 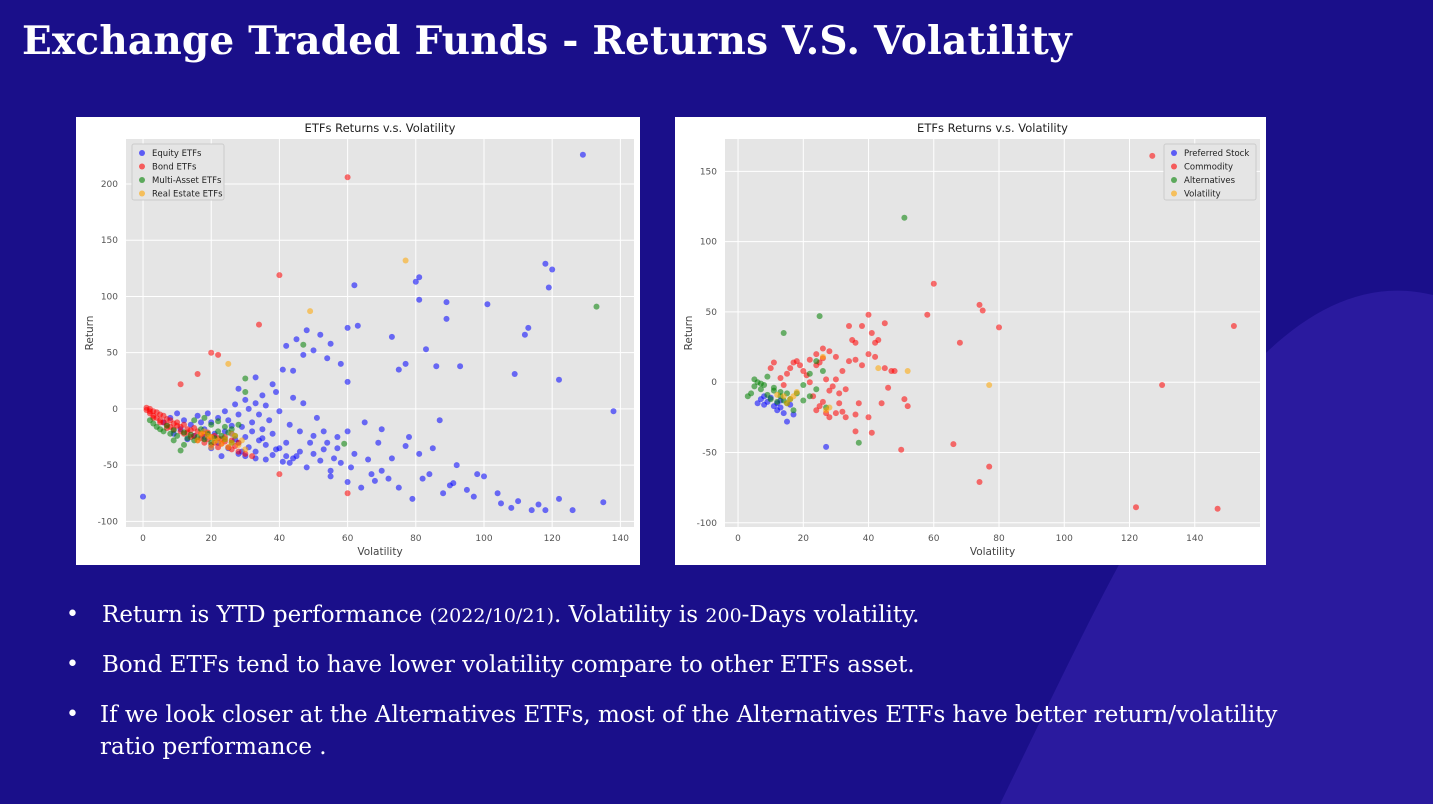 What do you see at coordinates (109, 241) in the screenshot?
I see `y-tick-label: 150` at bounding box center [109, 241].